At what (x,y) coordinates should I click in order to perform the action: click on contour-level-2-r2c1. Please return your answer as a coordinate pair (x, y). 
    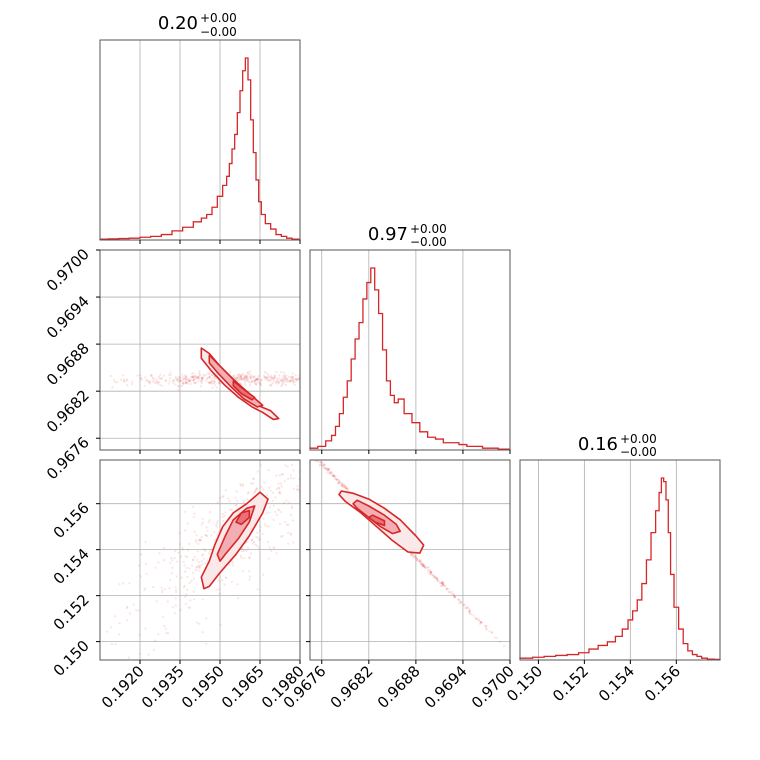
    Looking at the image, I should click on (376, 520).